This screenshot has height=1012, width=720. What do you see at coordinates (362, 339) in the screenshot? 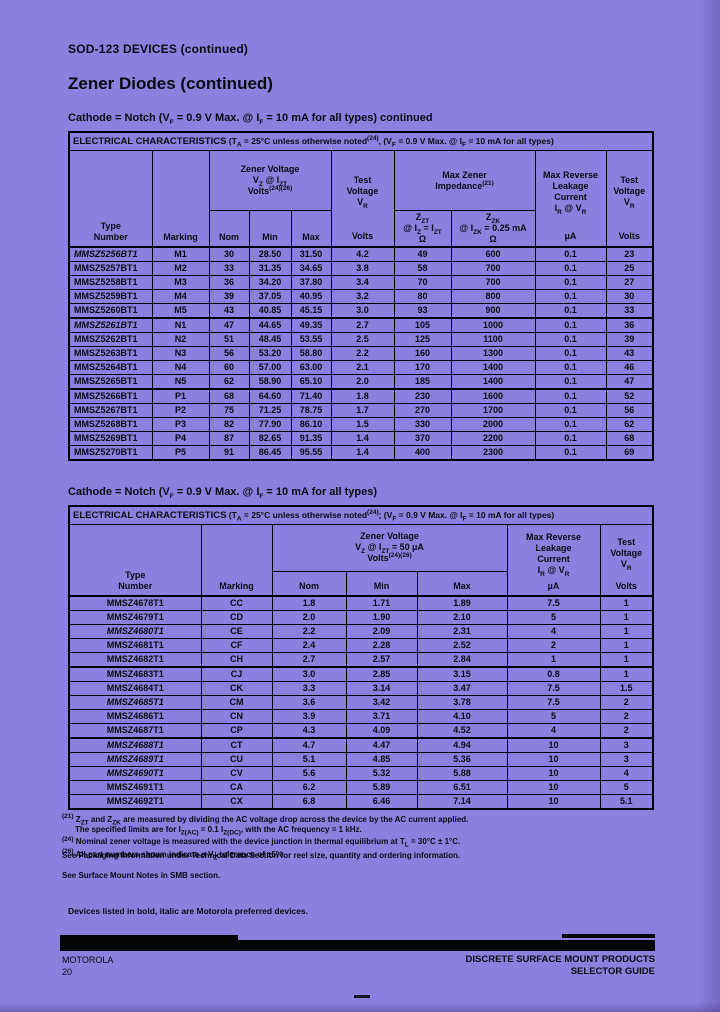
I see `data-cell: 2.5` at bounding box center [362, 339].